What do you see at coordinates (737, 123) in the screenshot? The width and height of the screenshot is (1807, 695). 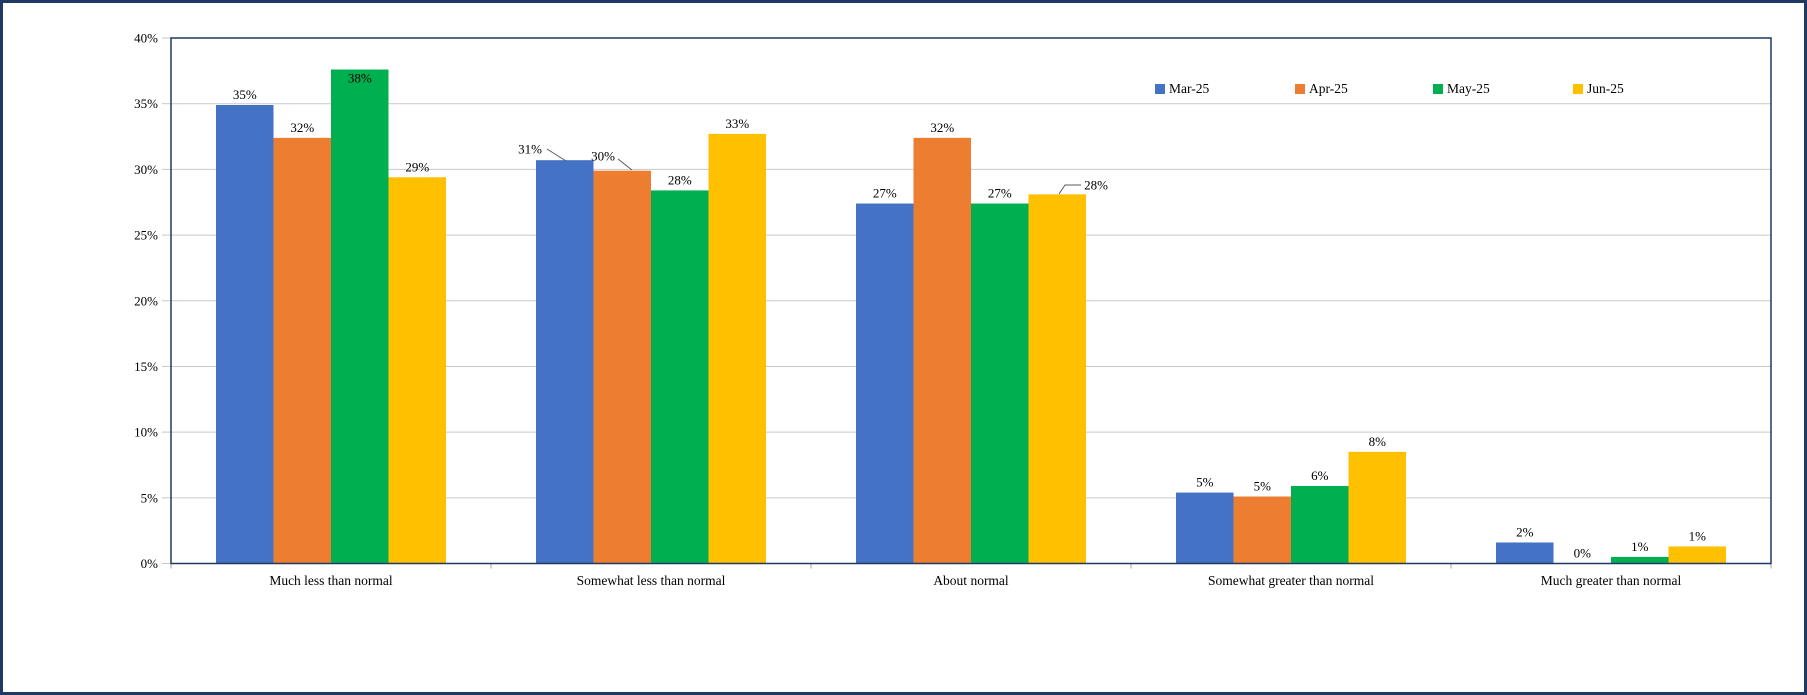 I see `data-label-Jun-25-category-1: 33%` at bounding box center [737, 123].